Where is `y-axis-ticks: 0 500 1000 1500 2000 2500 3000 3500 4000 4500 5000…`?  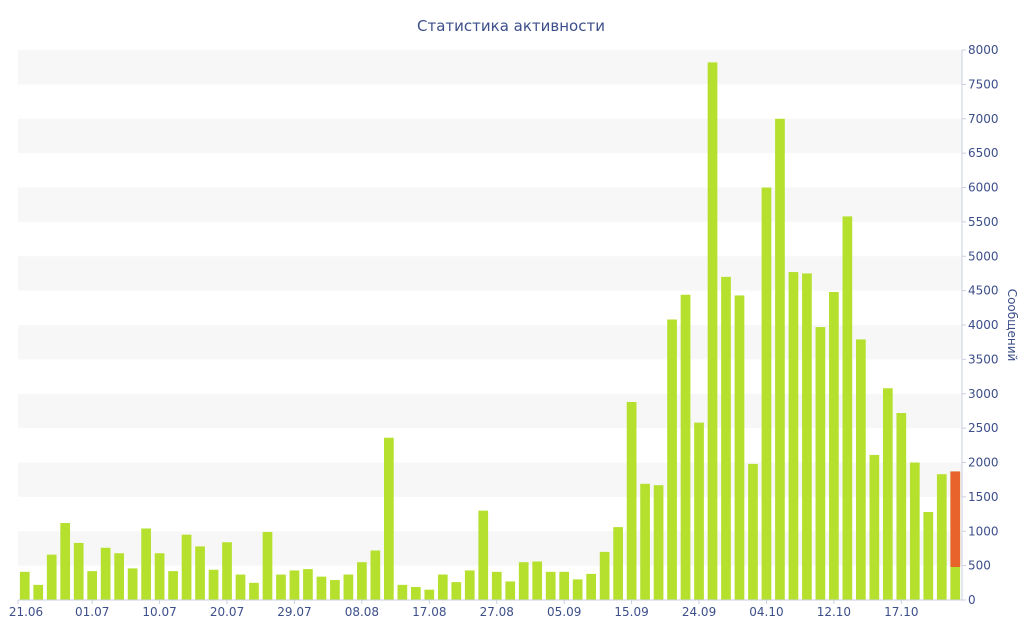
y-axis-ticks: 0 500 1000 1500 2000 2500 3000 3500 4000 4500 5000… is located at coordinates (980, 325).